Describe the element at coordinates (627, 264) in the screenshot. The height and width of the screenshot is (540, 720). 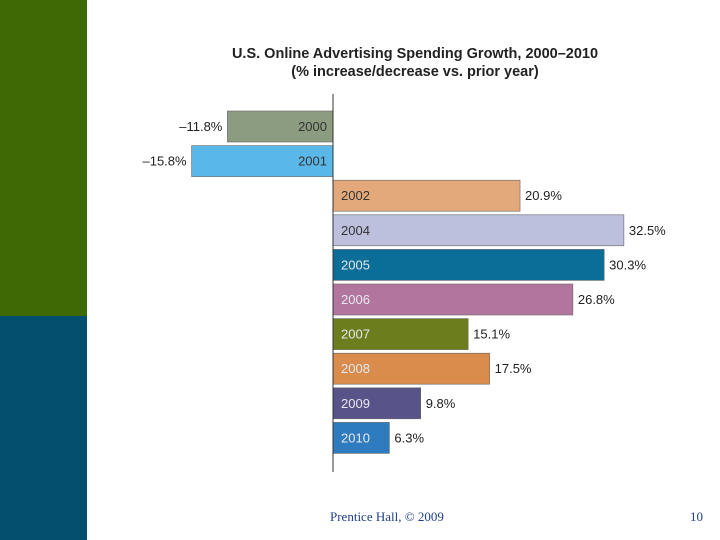
I see `bar-value-label: 30.3%` at that location.